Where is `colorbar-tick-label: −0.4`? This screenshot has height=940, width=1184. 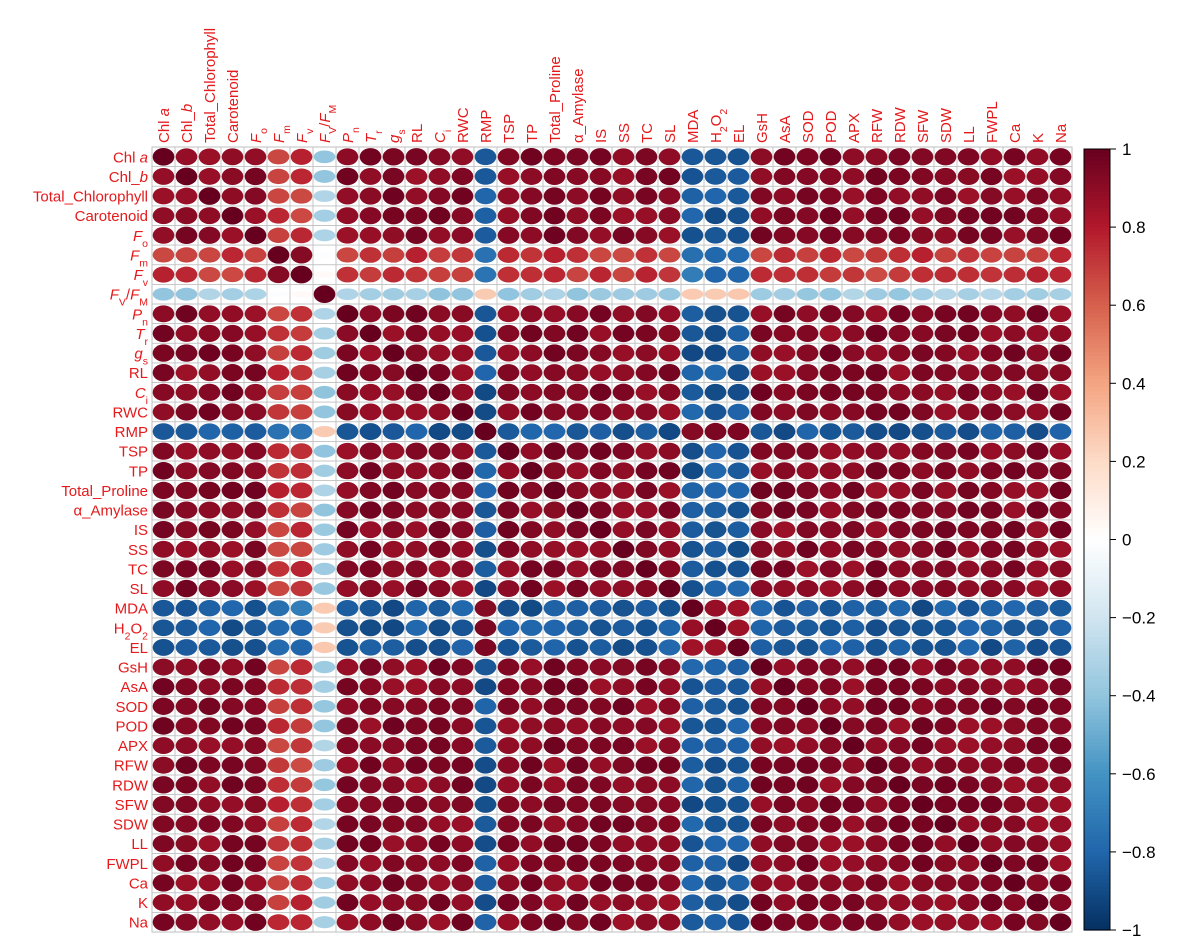
colorbar-tick-label: −0.4 is located at coordinates (1139, 696).